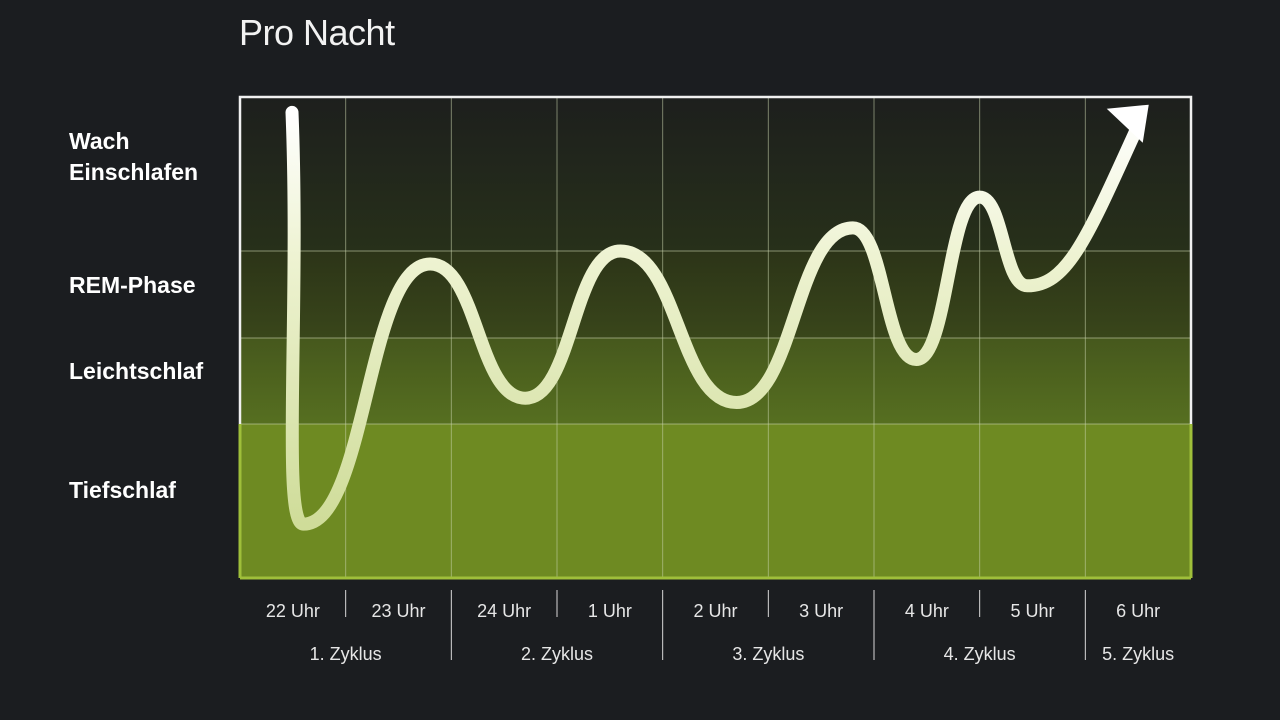 The image size is (1280, 720). I want to click on curve-arrow-head, so click(1127, 123).